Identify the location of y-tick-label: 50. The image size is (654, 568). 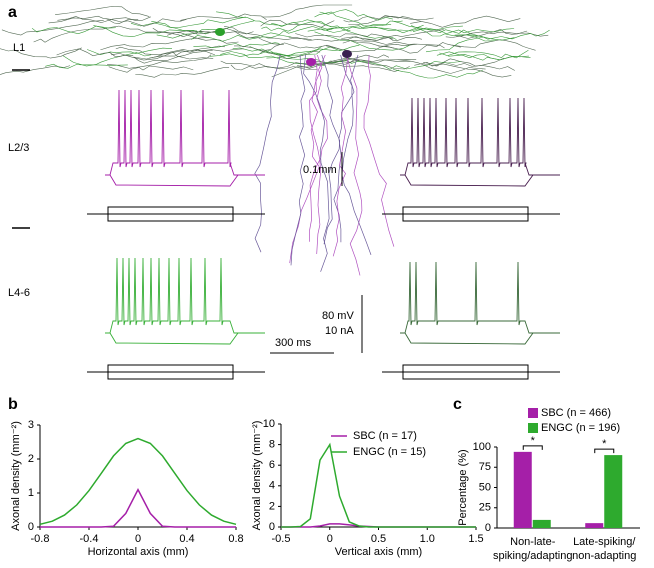
(485, 487).